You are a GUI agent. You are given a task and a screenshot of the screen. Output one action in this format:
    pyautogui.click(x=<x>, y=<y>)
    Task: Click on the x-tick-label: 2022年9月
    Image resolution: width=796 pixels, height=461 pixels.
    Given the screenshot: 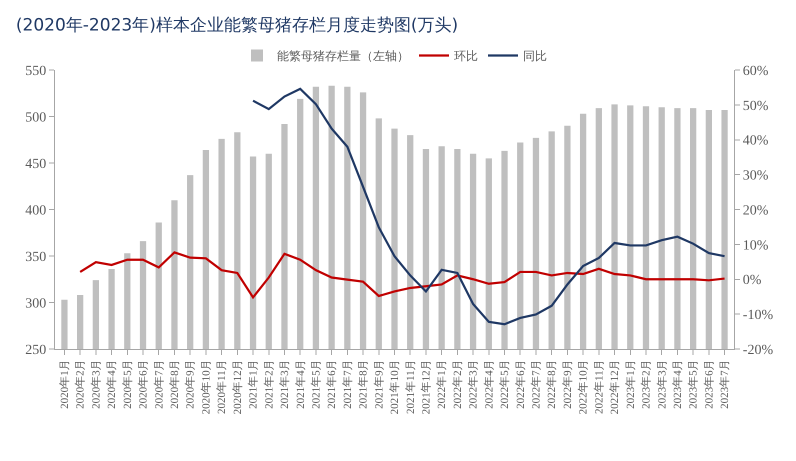 What is the action you would take?
    pyautogui.click(x=568, y=384)
    